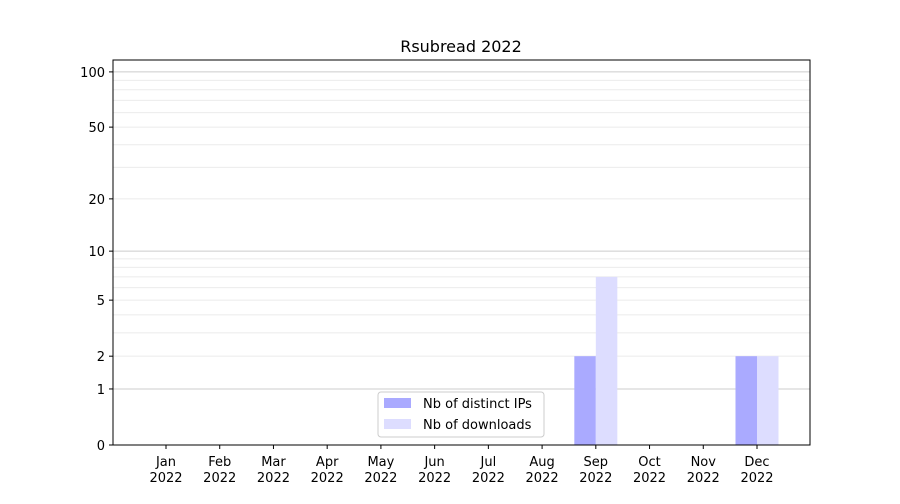 This screenshot has width=900, height=504. I want to click on bars, so click(676, 360).